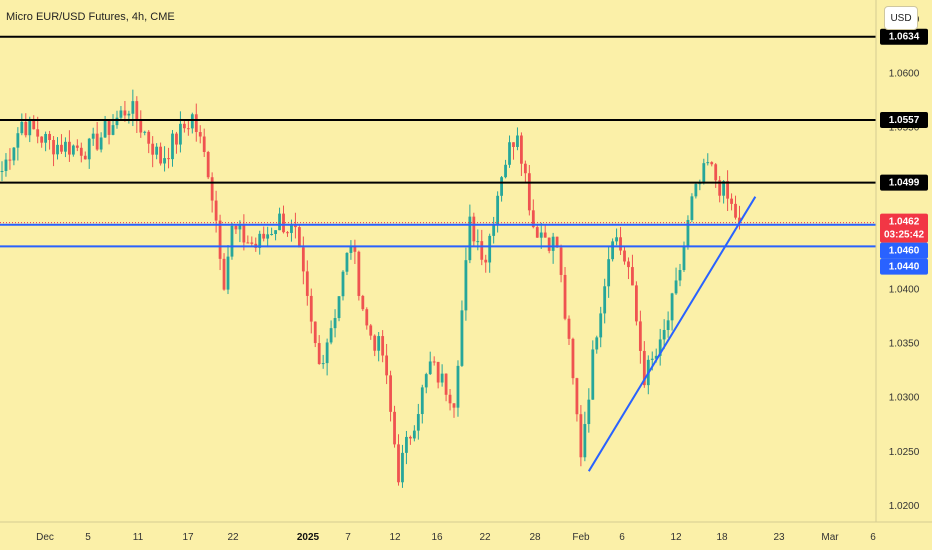  I want to click on y-tick-label: 1.0300, so click(904, 398).